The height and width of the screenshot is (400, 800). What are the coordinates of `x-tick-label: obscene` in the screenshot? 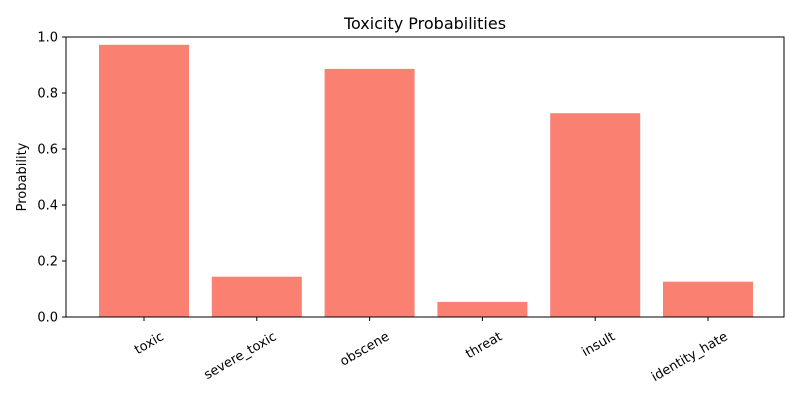 It's located at (365, 349).